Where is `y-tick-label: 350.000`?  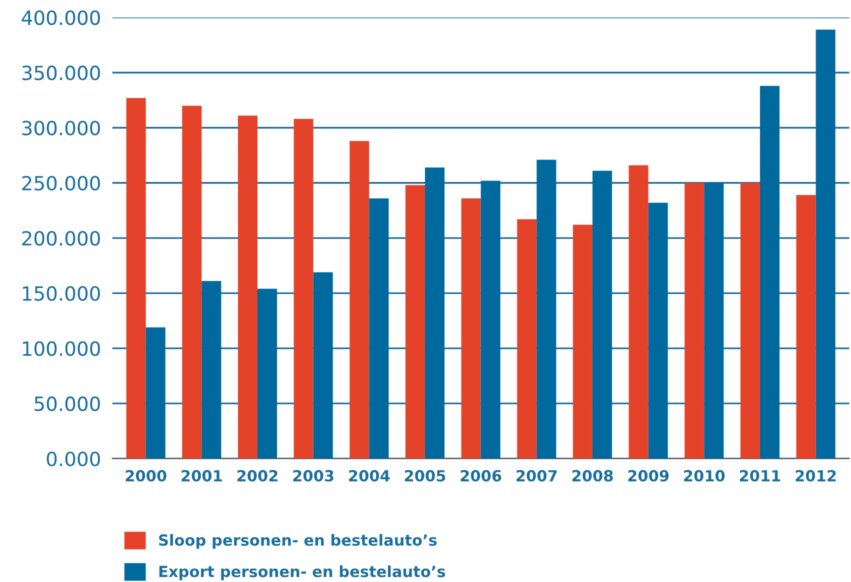 y-tick-label: 350.000 is located at coordinates (61, 73).